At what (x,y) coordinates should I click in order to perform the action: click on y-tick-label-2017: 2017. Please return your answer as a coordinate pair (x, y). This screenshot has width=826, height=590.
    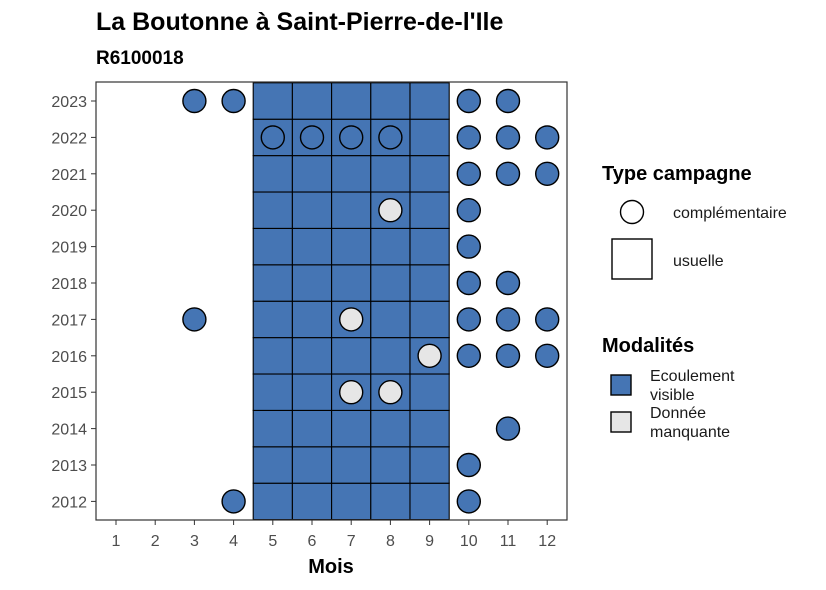
    Looking at the image, I should click on (69, 320).